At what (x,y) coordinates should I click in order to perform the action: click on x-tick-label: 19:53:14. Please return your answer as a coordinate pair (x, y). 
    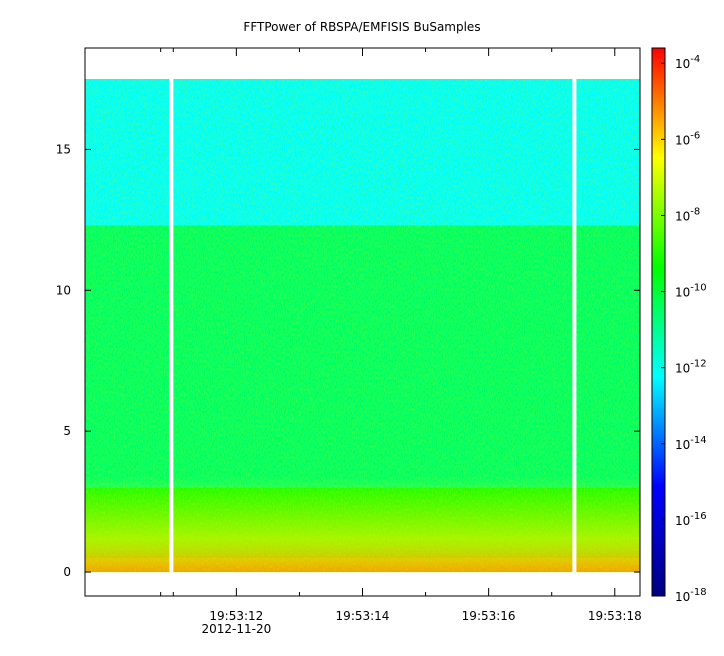
    Looking at the image, I should click on (363, 616).